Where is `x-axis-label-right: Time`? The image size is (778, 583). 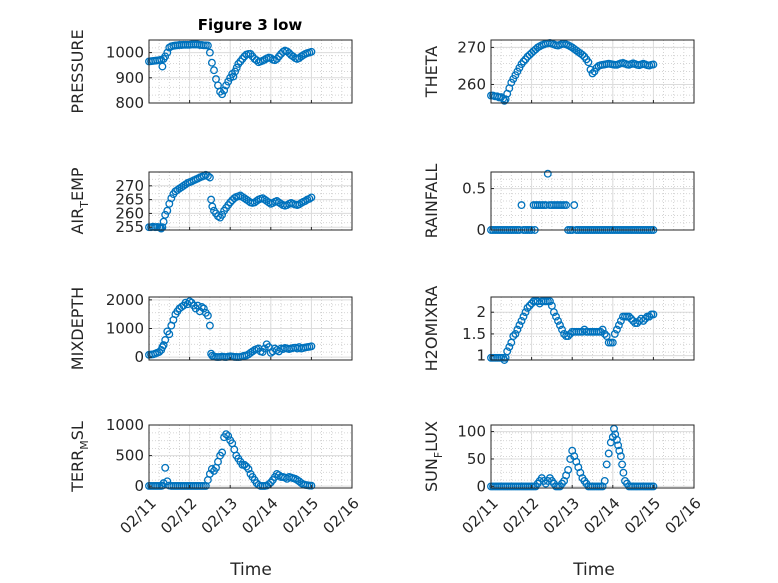 x-axis-label-right: Time is located at coordinates (593, 570).